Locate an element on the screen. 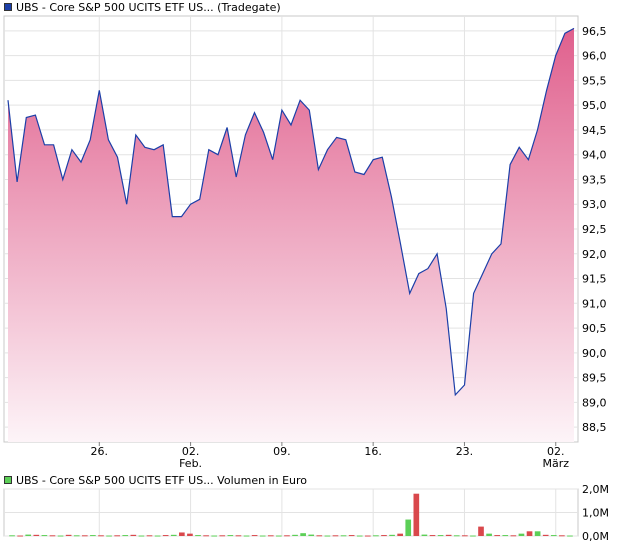 The height and width of the screenshot is (546, 620). price-y-tick-label: 90,5 is located at coordinates (594, 328).